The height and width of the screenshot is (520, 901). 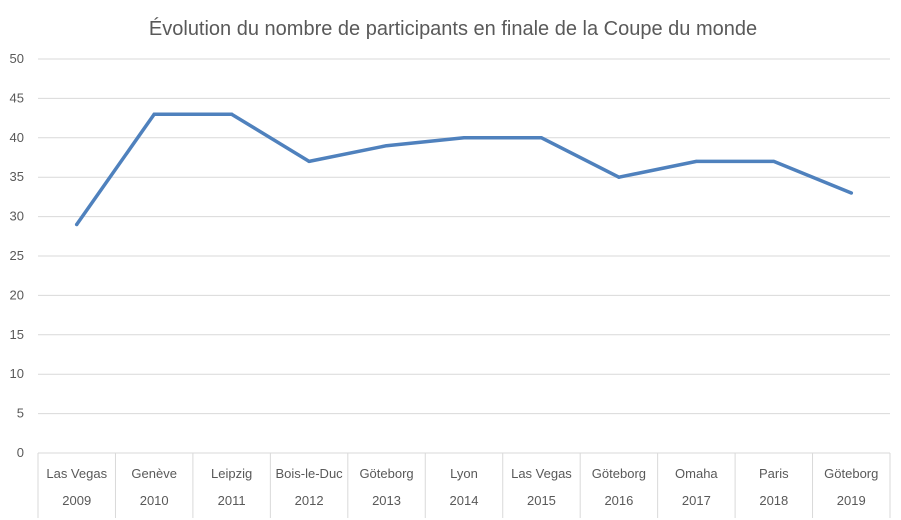 I want to click on y-tick-label: 50, so click(x=17, y=58).